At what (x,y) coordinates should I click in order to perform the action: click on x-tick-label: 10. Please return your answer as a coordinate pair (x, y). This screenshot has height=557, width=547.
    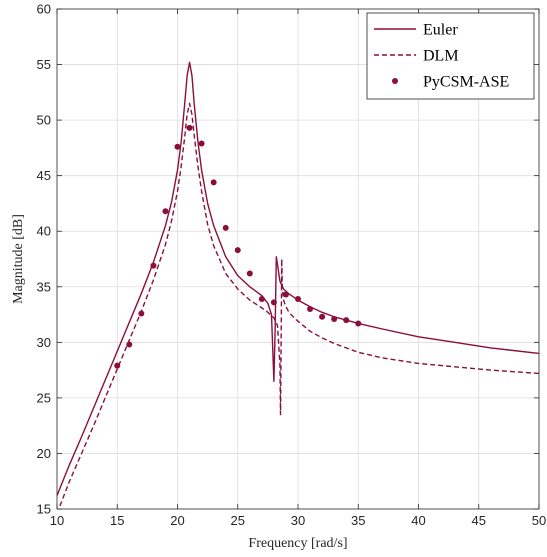
    Looking at the image, I should click on (57, 520).